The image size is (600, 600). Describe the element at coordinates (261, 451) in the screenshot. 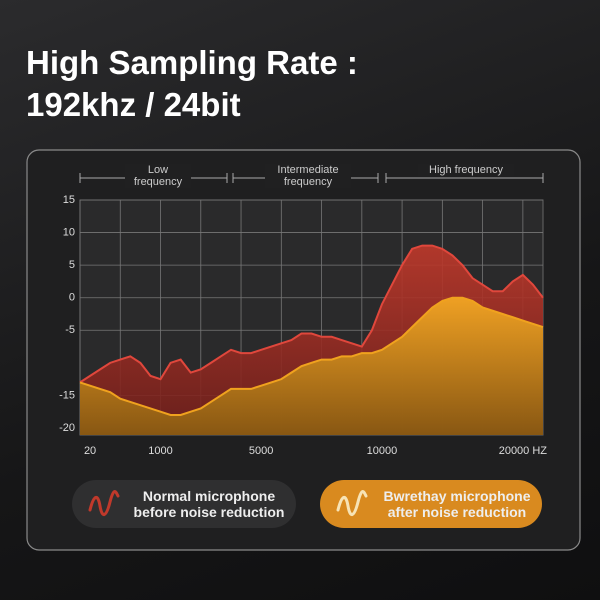

I see `x-tick-label: 5000` at that location.